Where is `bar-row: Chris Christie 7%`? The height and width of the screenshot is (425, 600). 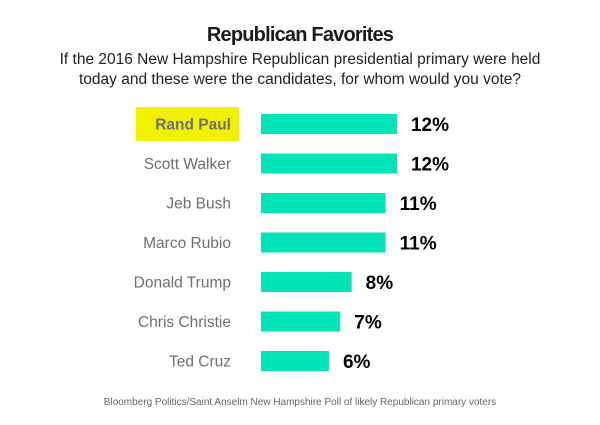
bar-row: Chris Christie 7% is located at coordinates (260, 322).